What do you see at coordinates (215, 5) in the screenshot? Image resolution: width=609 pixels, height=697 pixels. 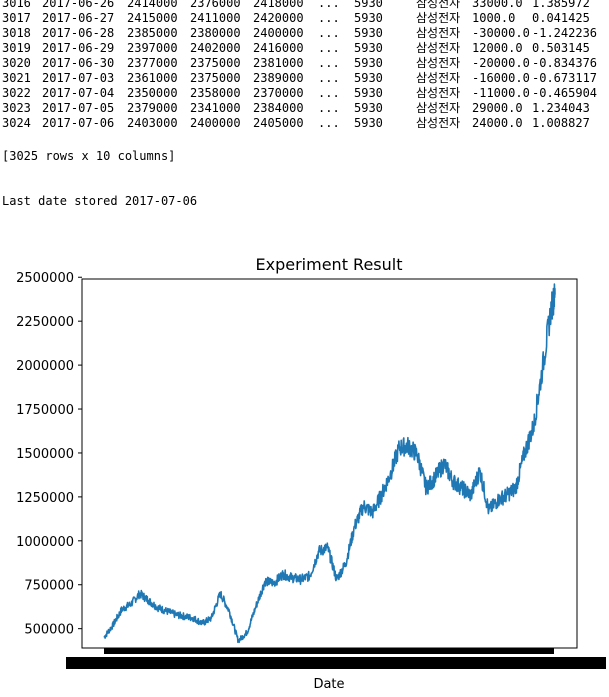 I see `table-cell-c2: 2376000` at bounding box center [215, 5].